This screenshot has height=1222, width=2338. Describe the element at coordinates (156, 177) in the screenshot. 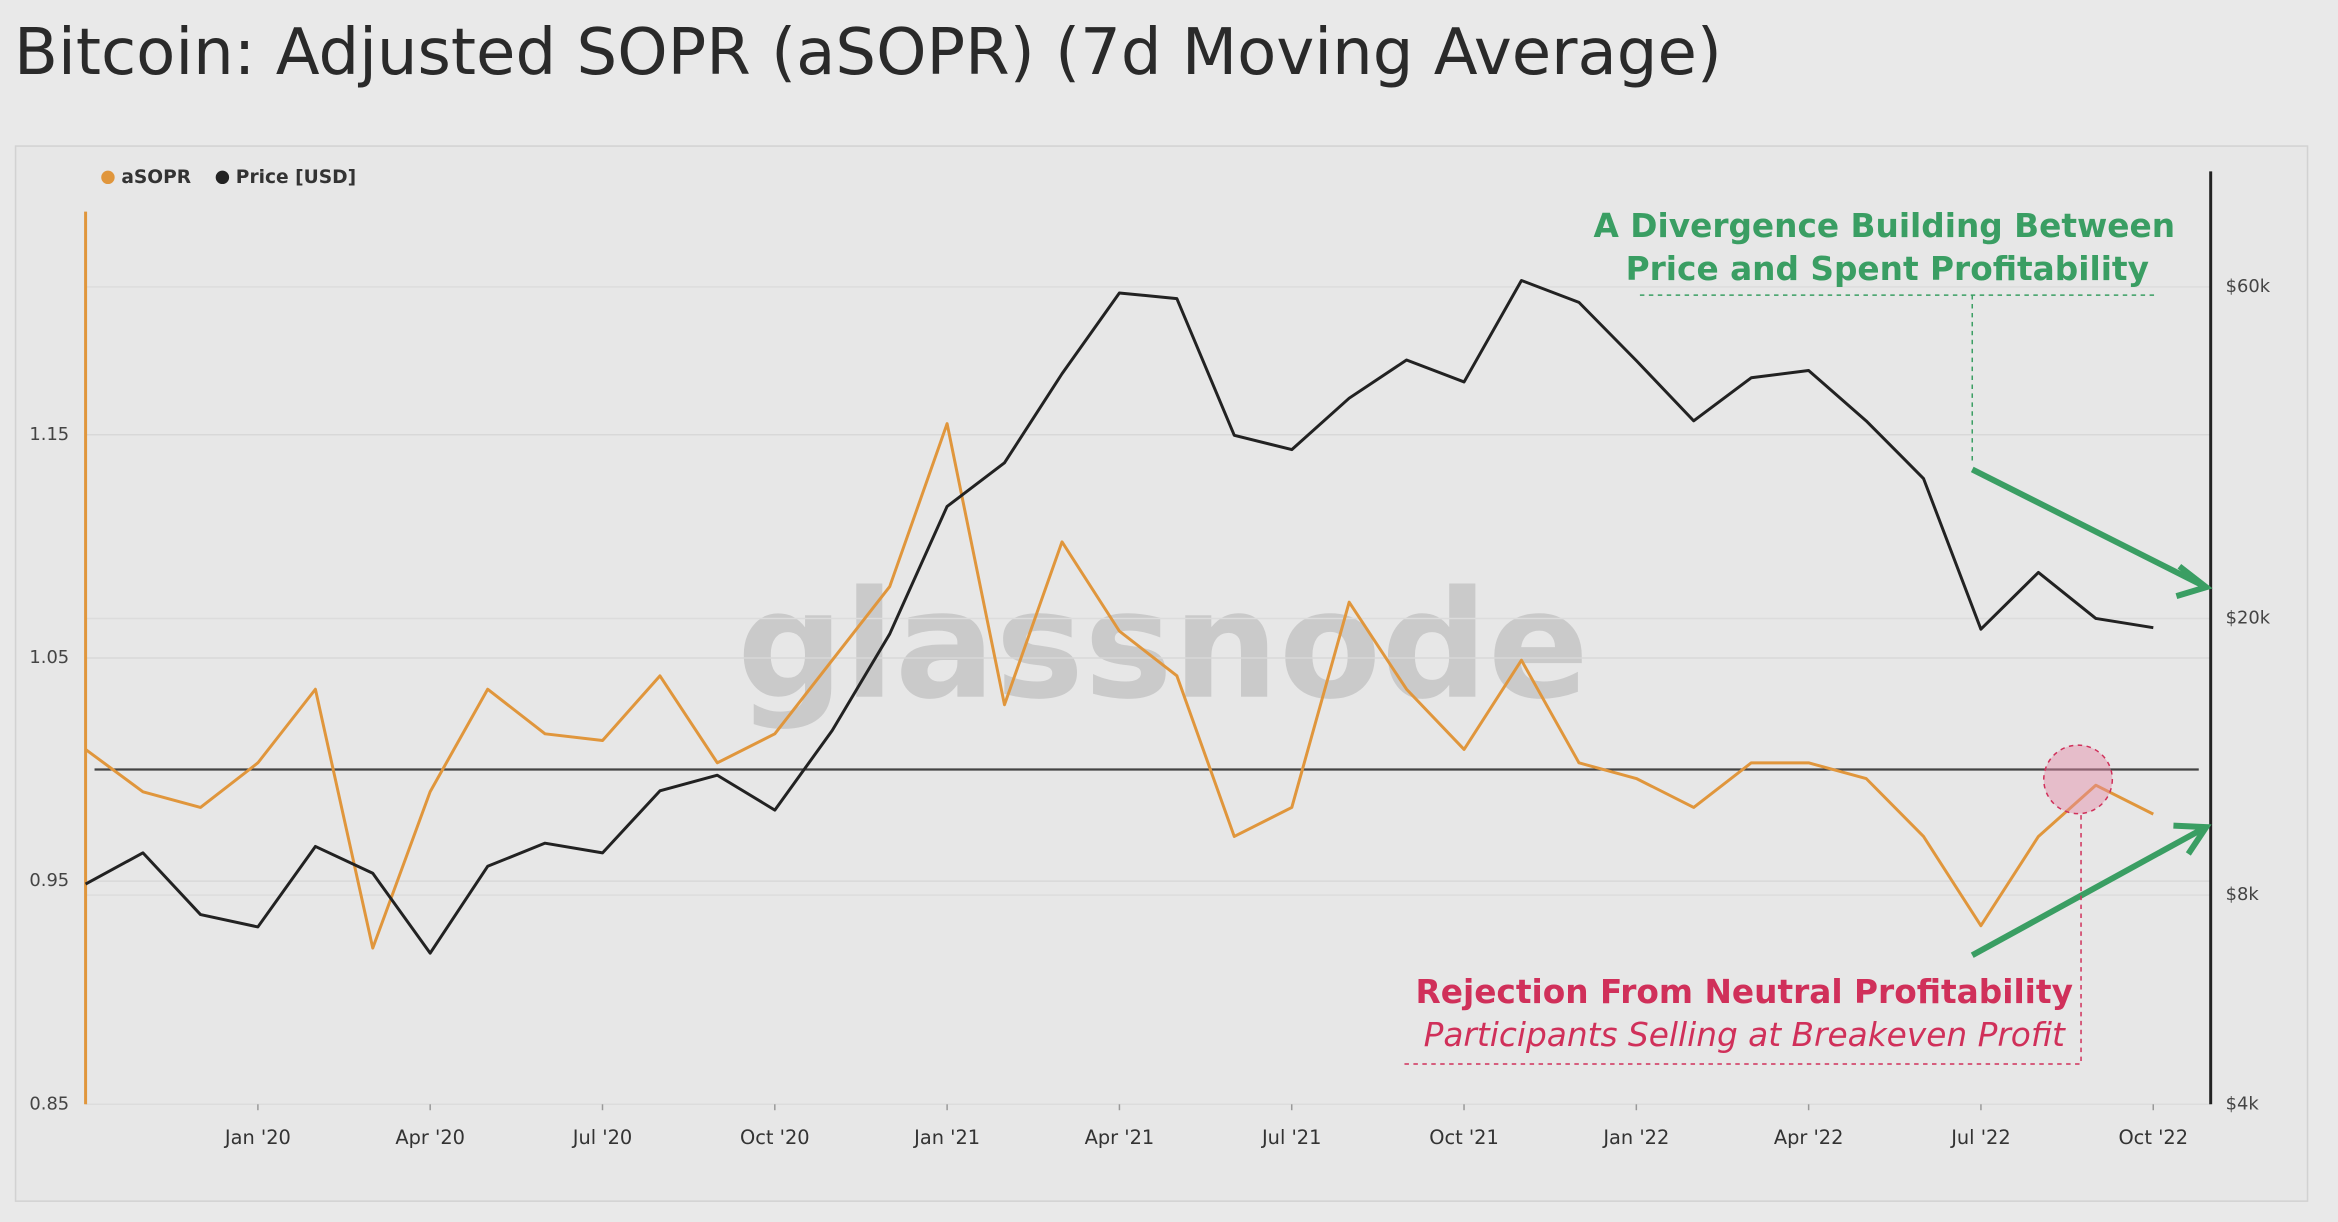

I see `legend-label: aSOPR` at that location.